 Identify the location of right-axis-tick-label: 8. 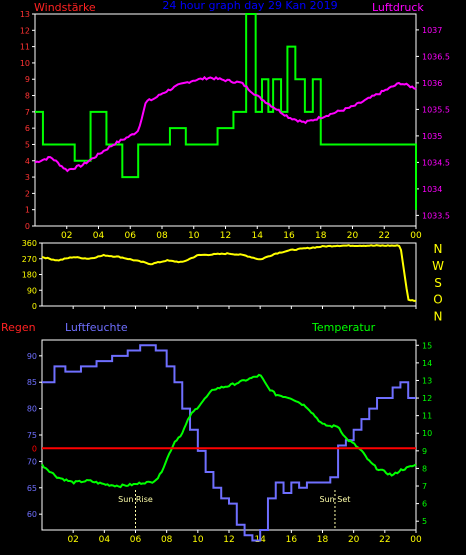
(424, 468).